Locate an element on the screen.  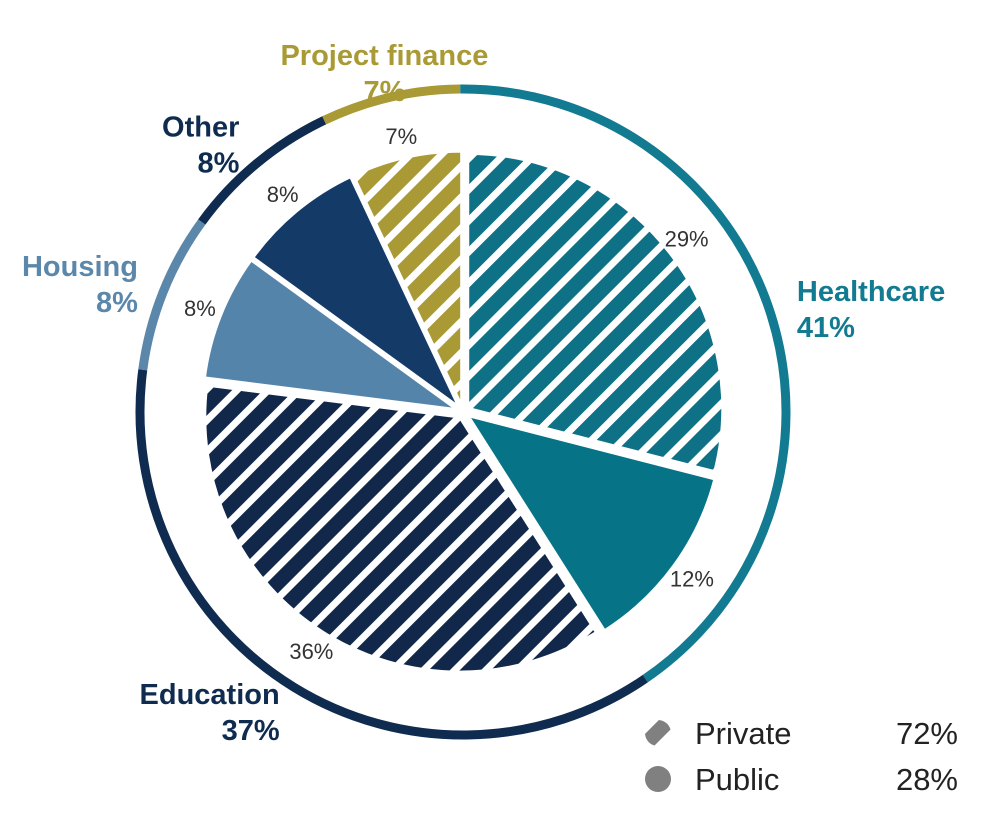
category-label-other: Other is located at coordinates (200, 128).